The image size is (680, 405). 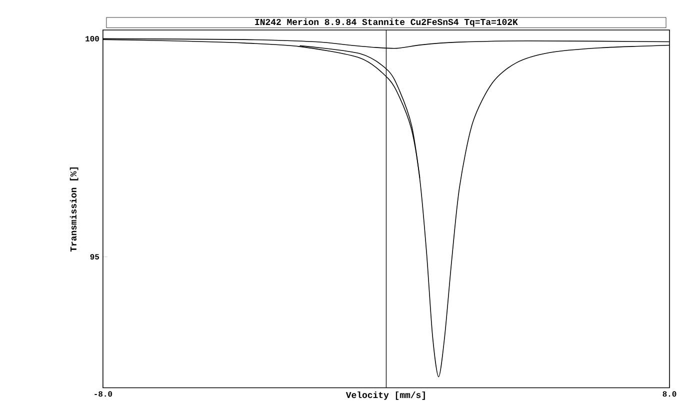 I want to click on chart-title: IN242 Merion 8.9.84 Stannite Cu2FeSnS4 Tq=Ta=102K, so click(x=386, y=22).